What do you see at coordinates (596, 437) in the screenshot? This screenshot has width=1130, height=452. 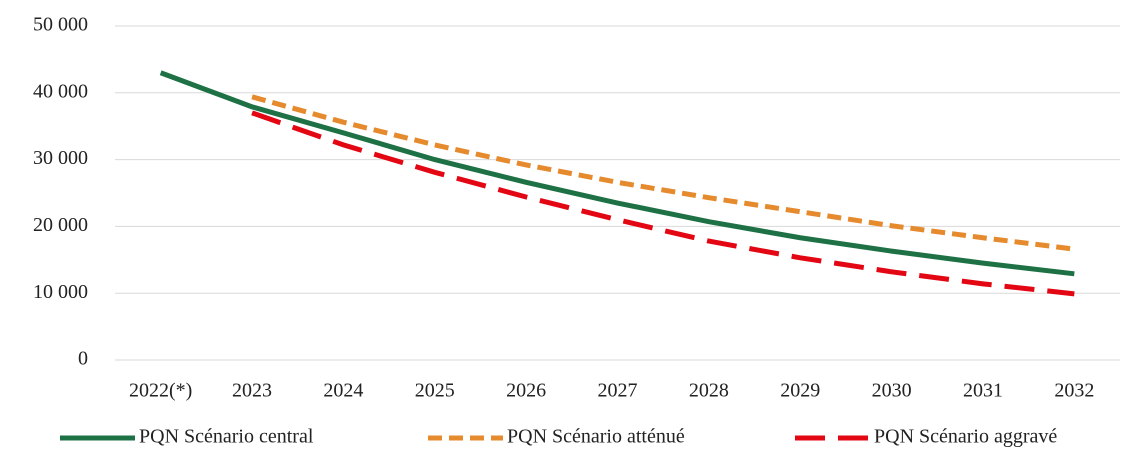 I see `legend-label: PQN Scénario atténué` at bounding box center [596, 437].